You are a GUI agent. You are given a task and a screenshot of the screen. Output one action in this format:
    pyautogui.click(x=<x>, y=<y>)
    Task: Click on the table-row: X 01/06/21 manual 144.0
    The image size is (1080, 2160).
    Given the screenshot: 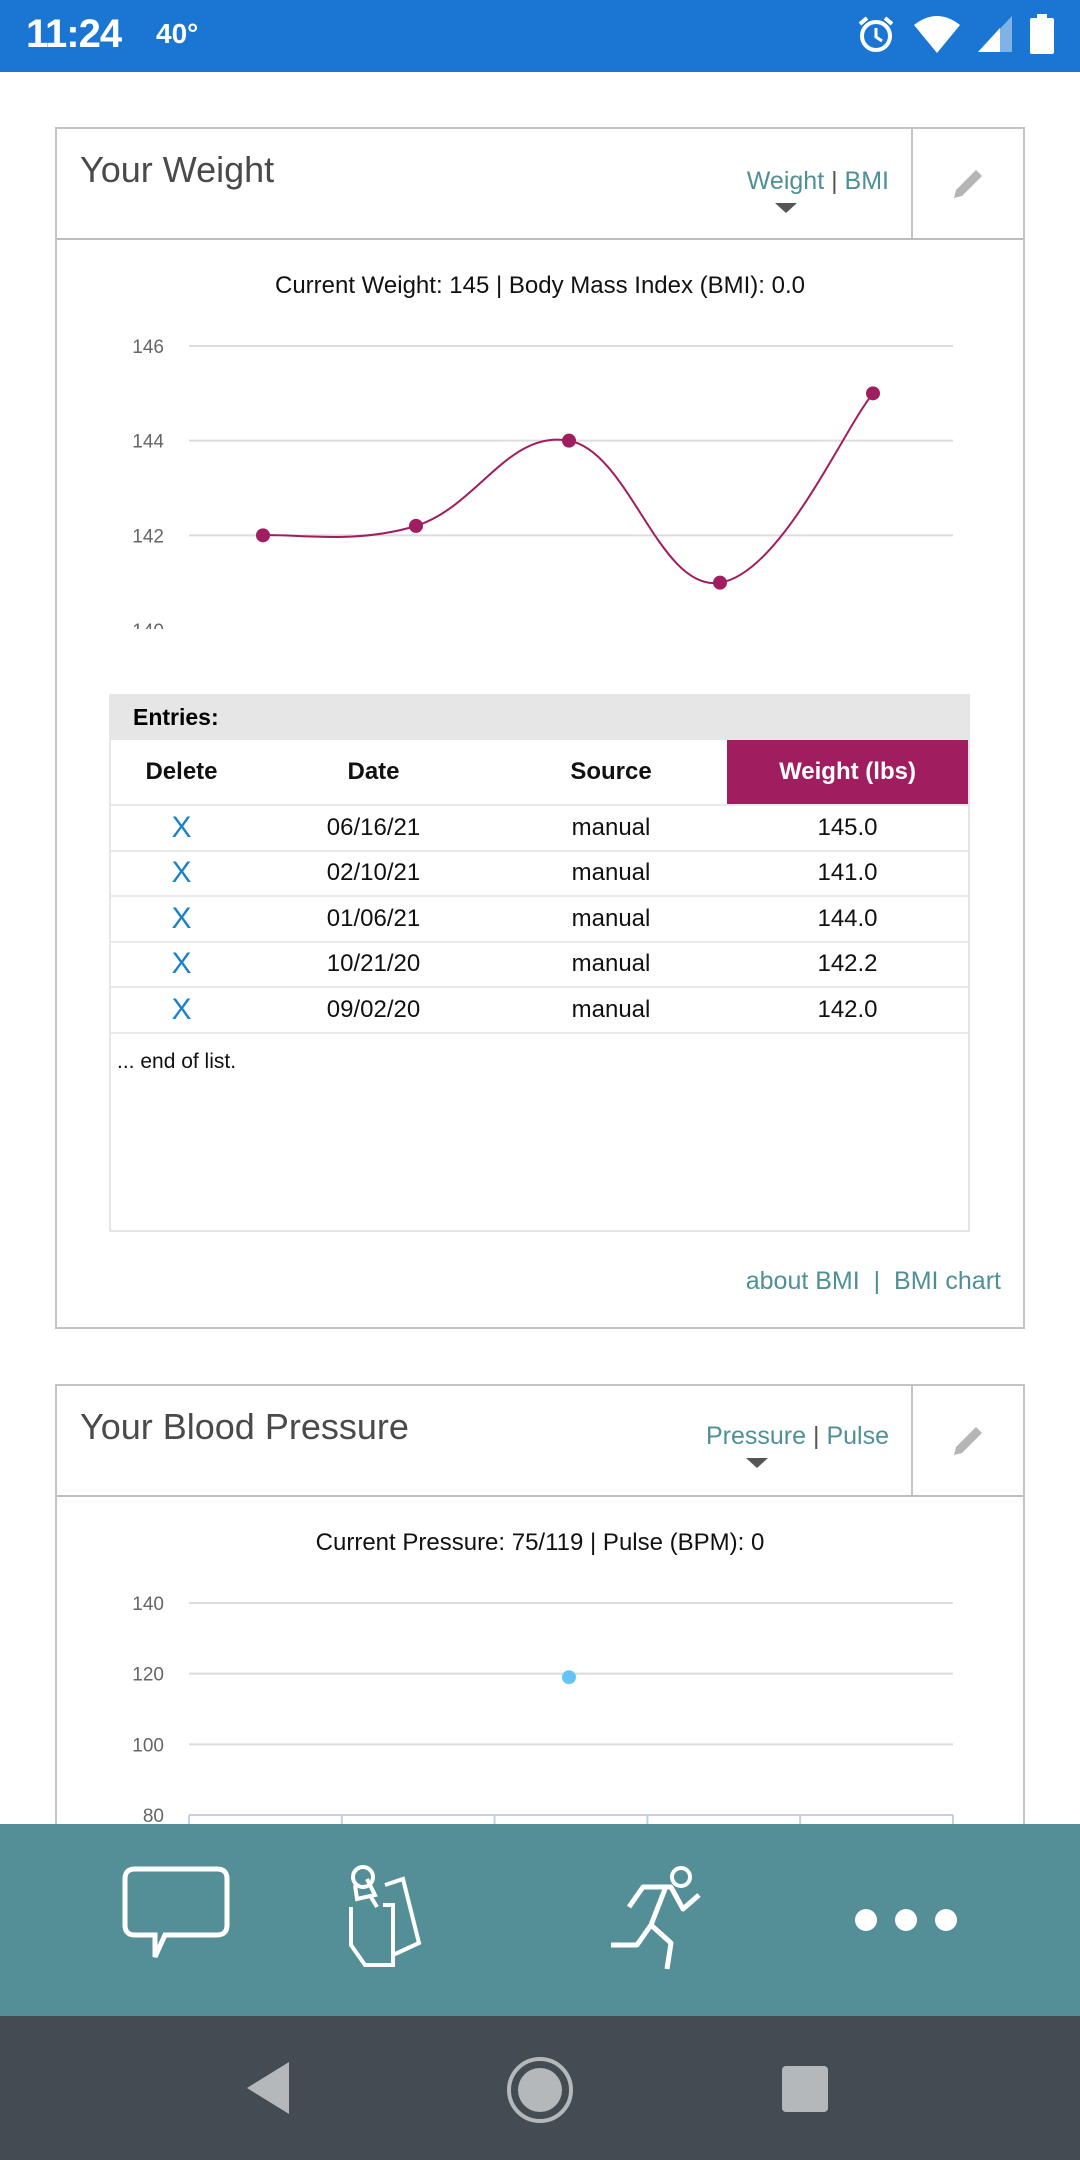 What is the action you would take?
    pyautogui.click(x=539, y=920)
    